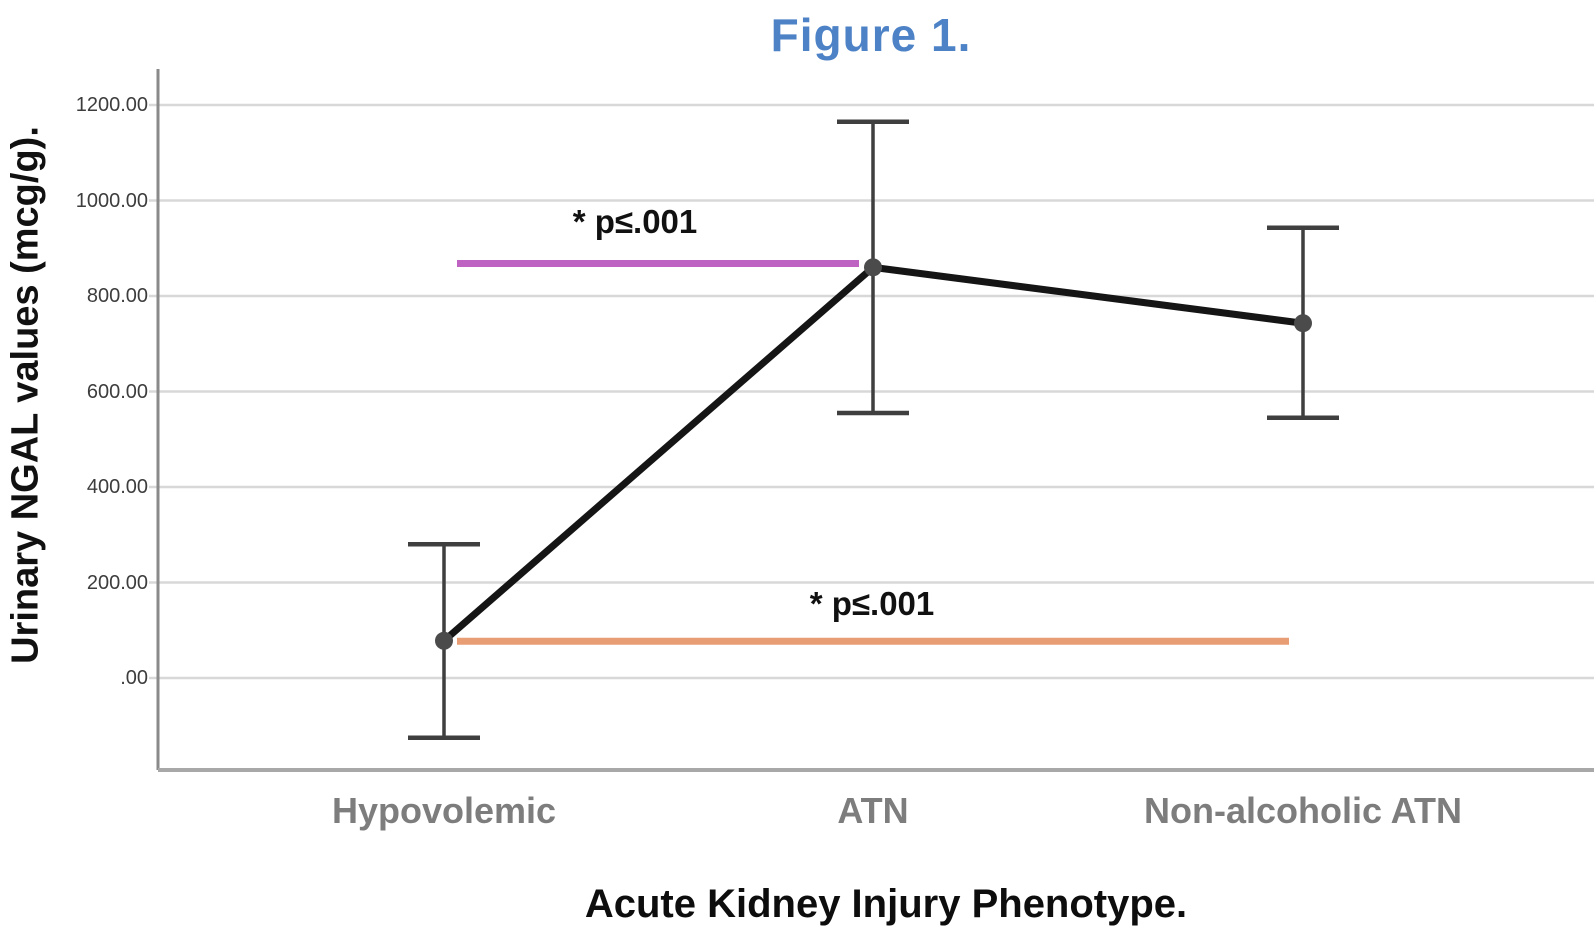  Describe the element at coordinates (111, 200) in the screenshot. I see `y-tick-label: 1000.00` at that location.